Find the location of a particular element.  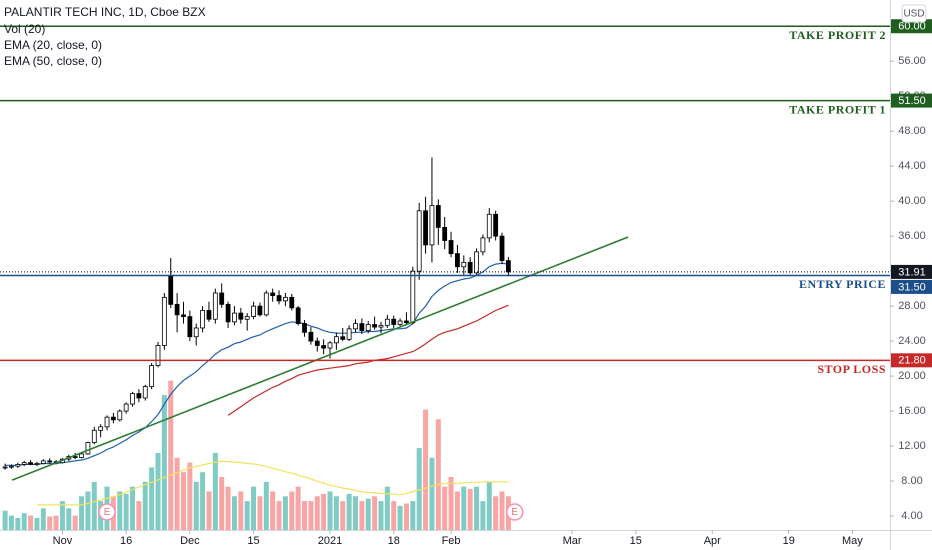

x-tick-label: 16 is located at coordinates (126, 541).